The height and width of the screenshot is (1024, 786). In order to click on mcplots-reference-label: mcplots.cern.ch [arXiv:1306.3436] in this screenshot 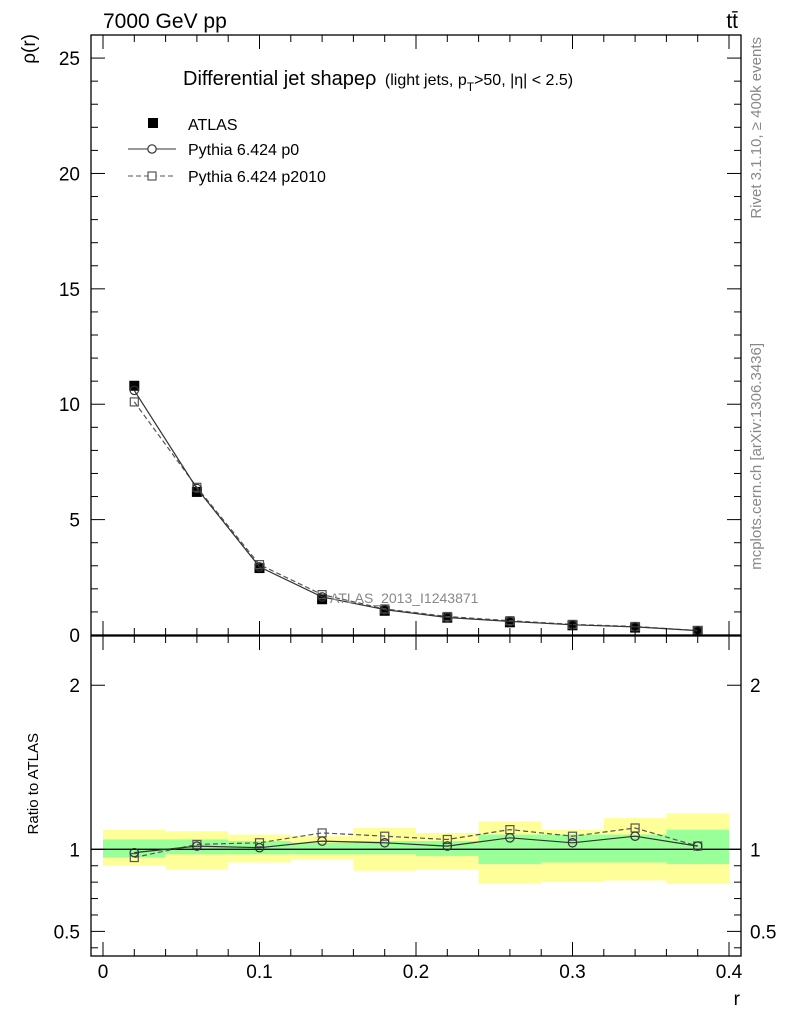, I will do `click(756, 456)`.